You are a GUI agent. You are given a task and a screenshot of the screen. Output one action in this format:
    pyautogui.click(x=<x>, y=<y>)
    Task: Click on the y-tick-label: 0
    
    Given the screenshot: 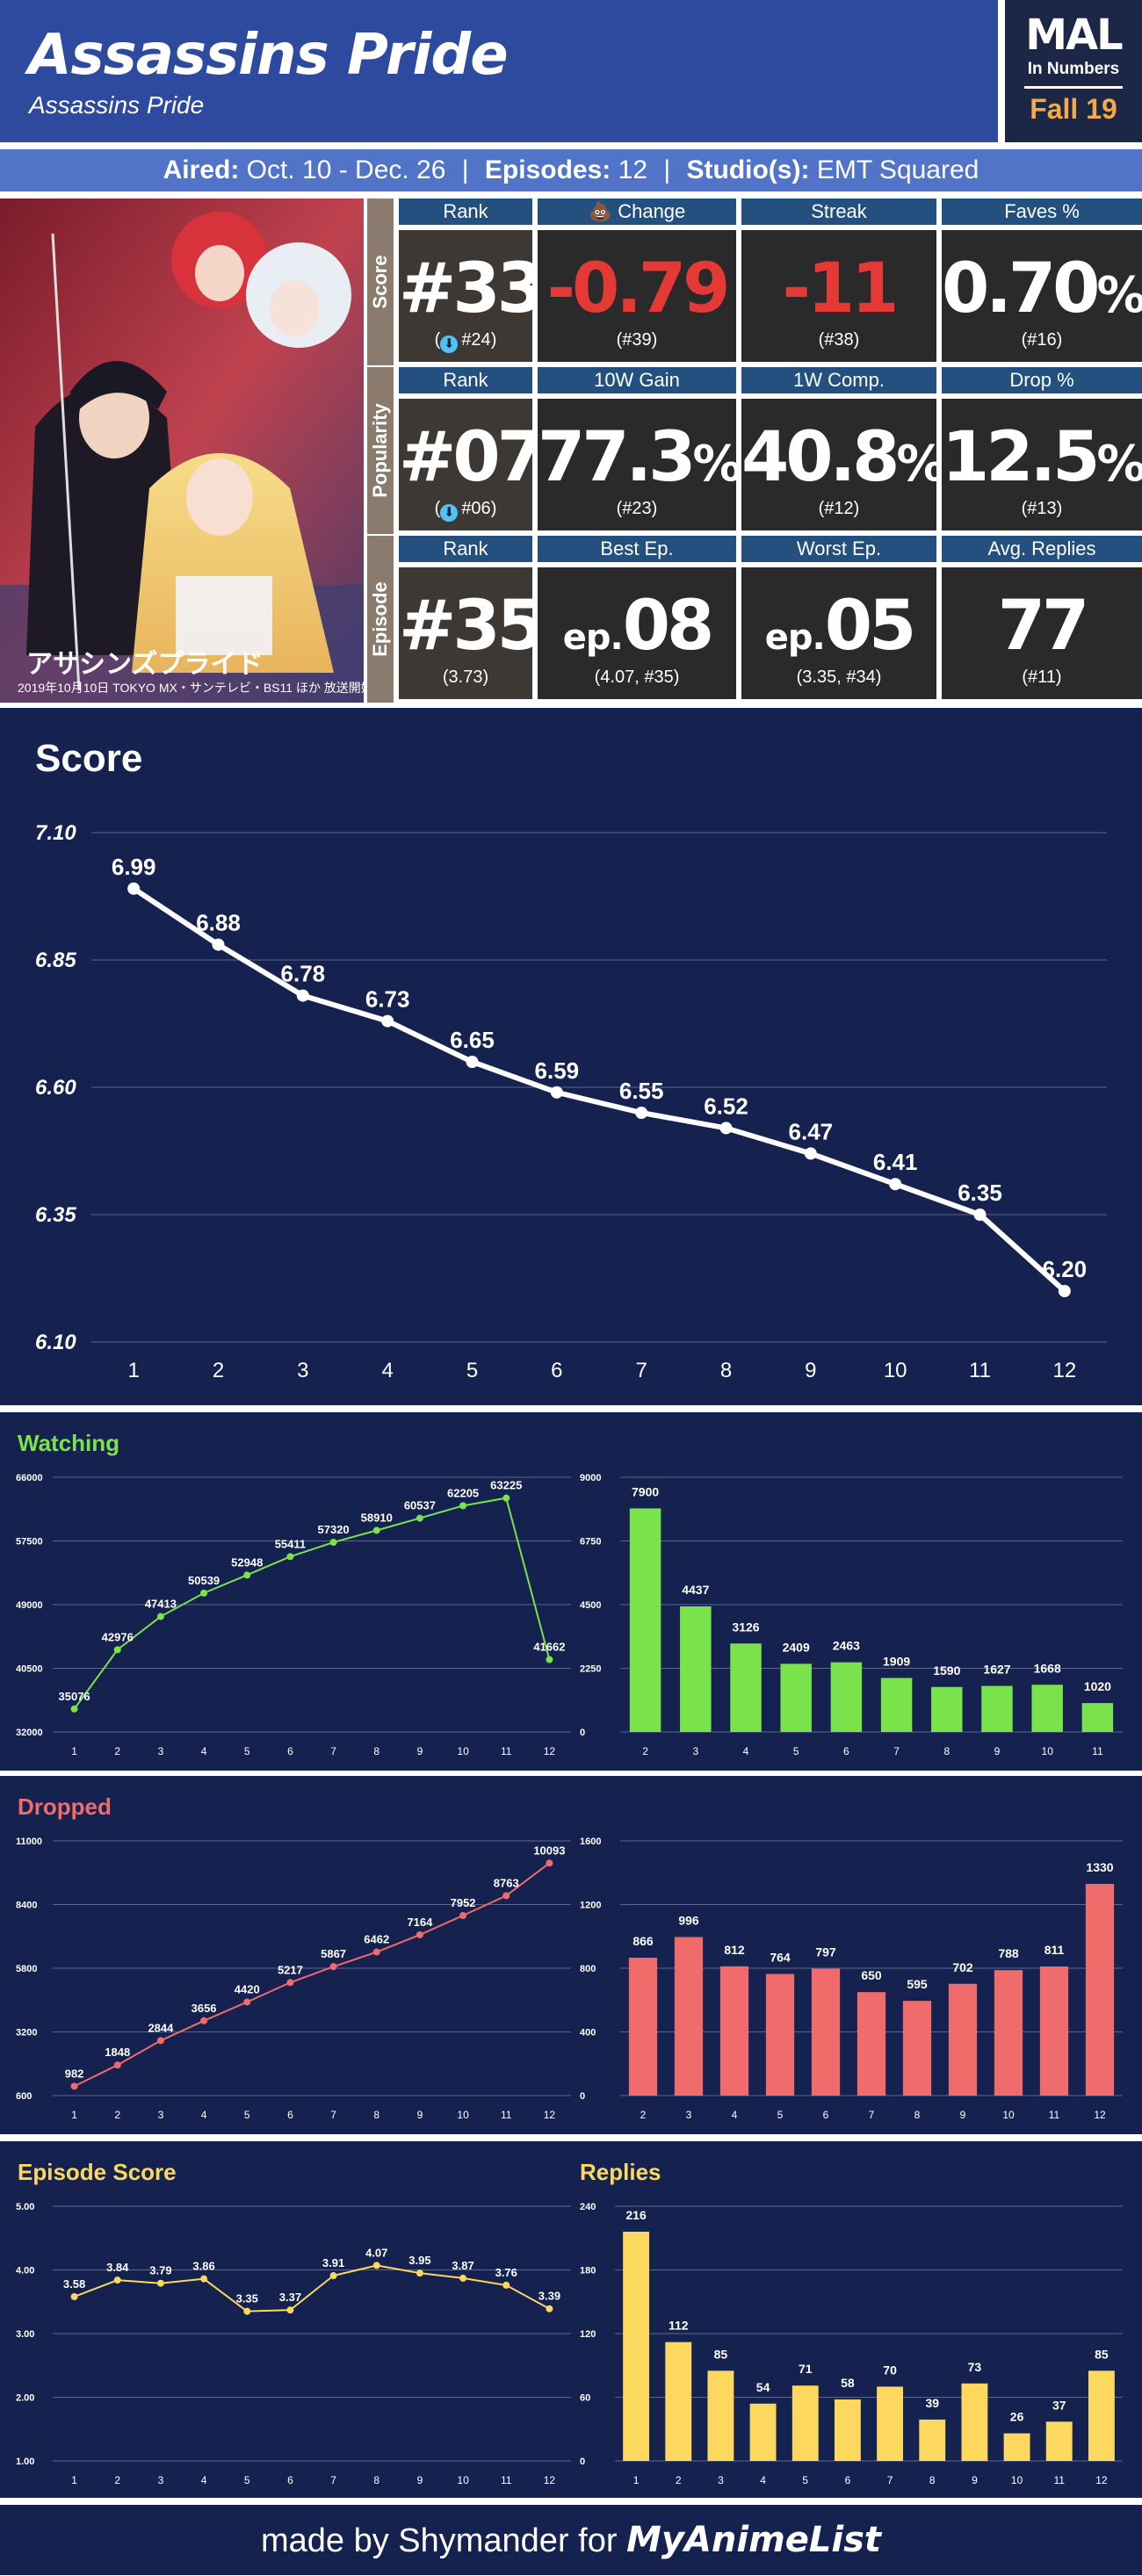 What is the action you would take?
    pyautogui.click(x=583, y=1733)
    